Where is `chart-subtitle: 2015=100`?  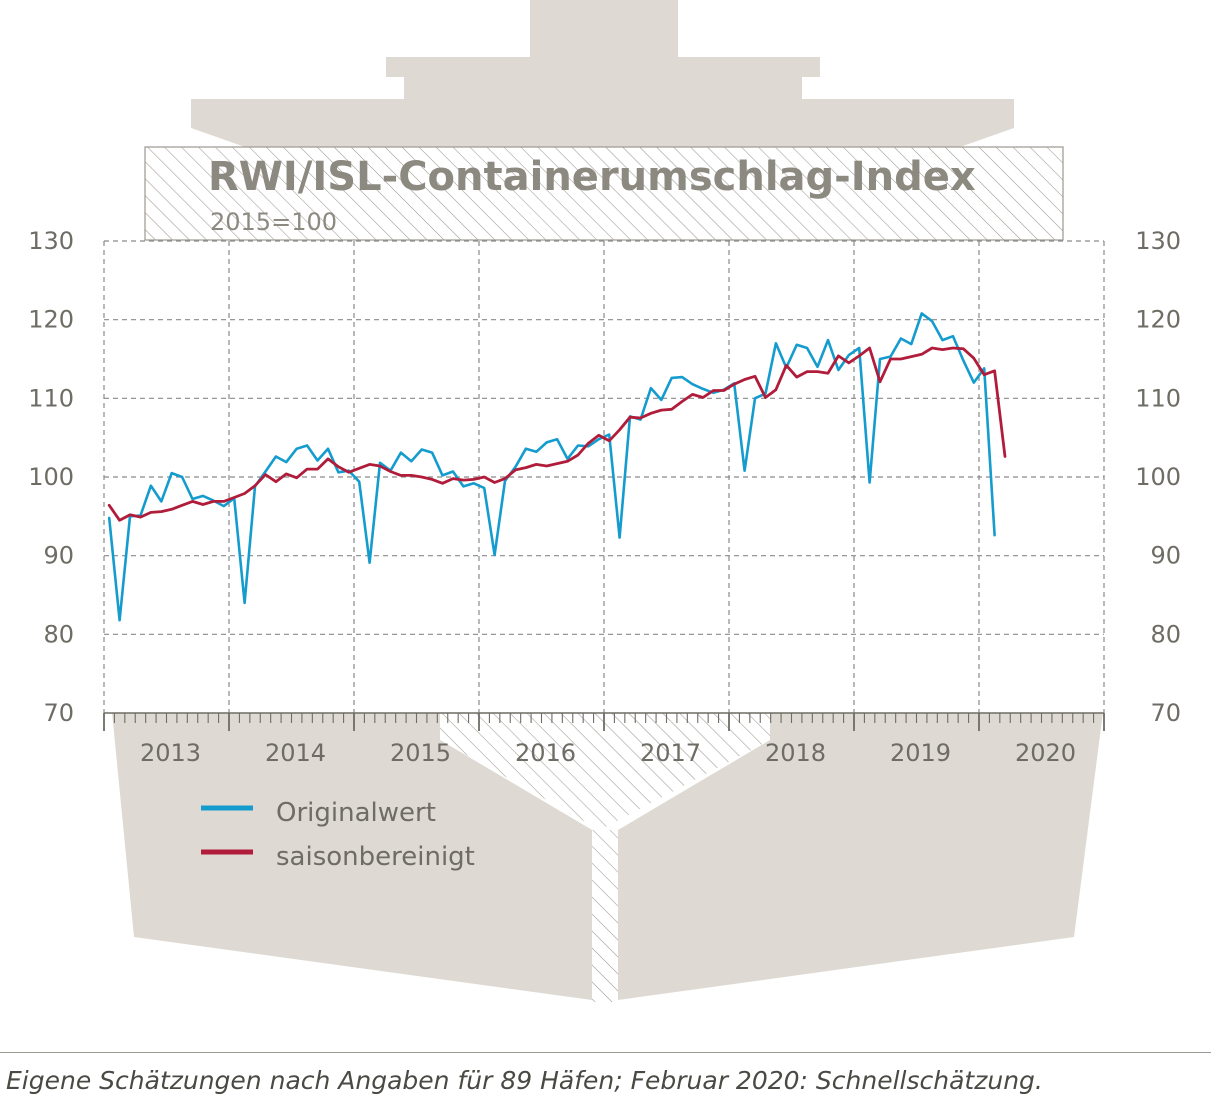
chart-subtitle: 2015=100 is located at coordinates (273, 222).